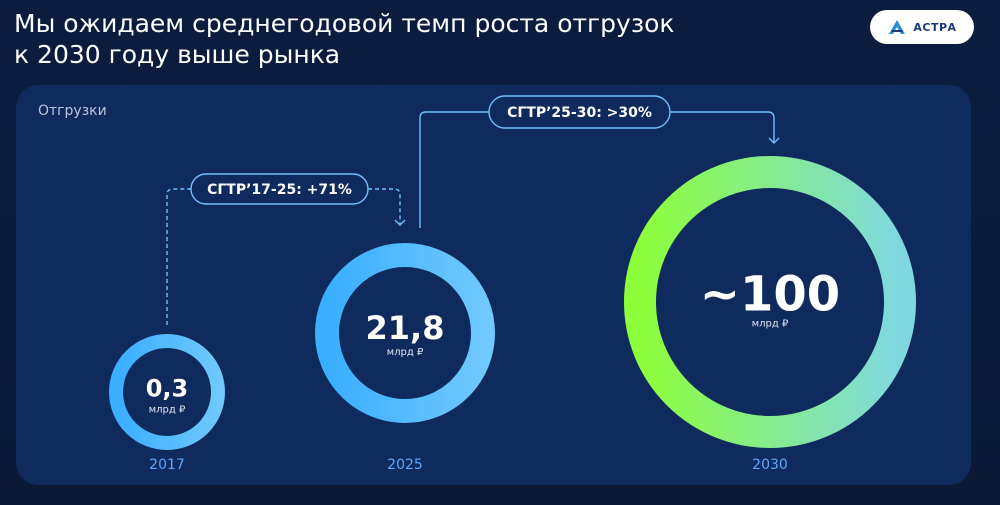 This screenshot has width=1000, height=505. Describe the element at coordinates (167, 409) in the screenshot. I see `unit-label-2017: млрд ₽` at that location.